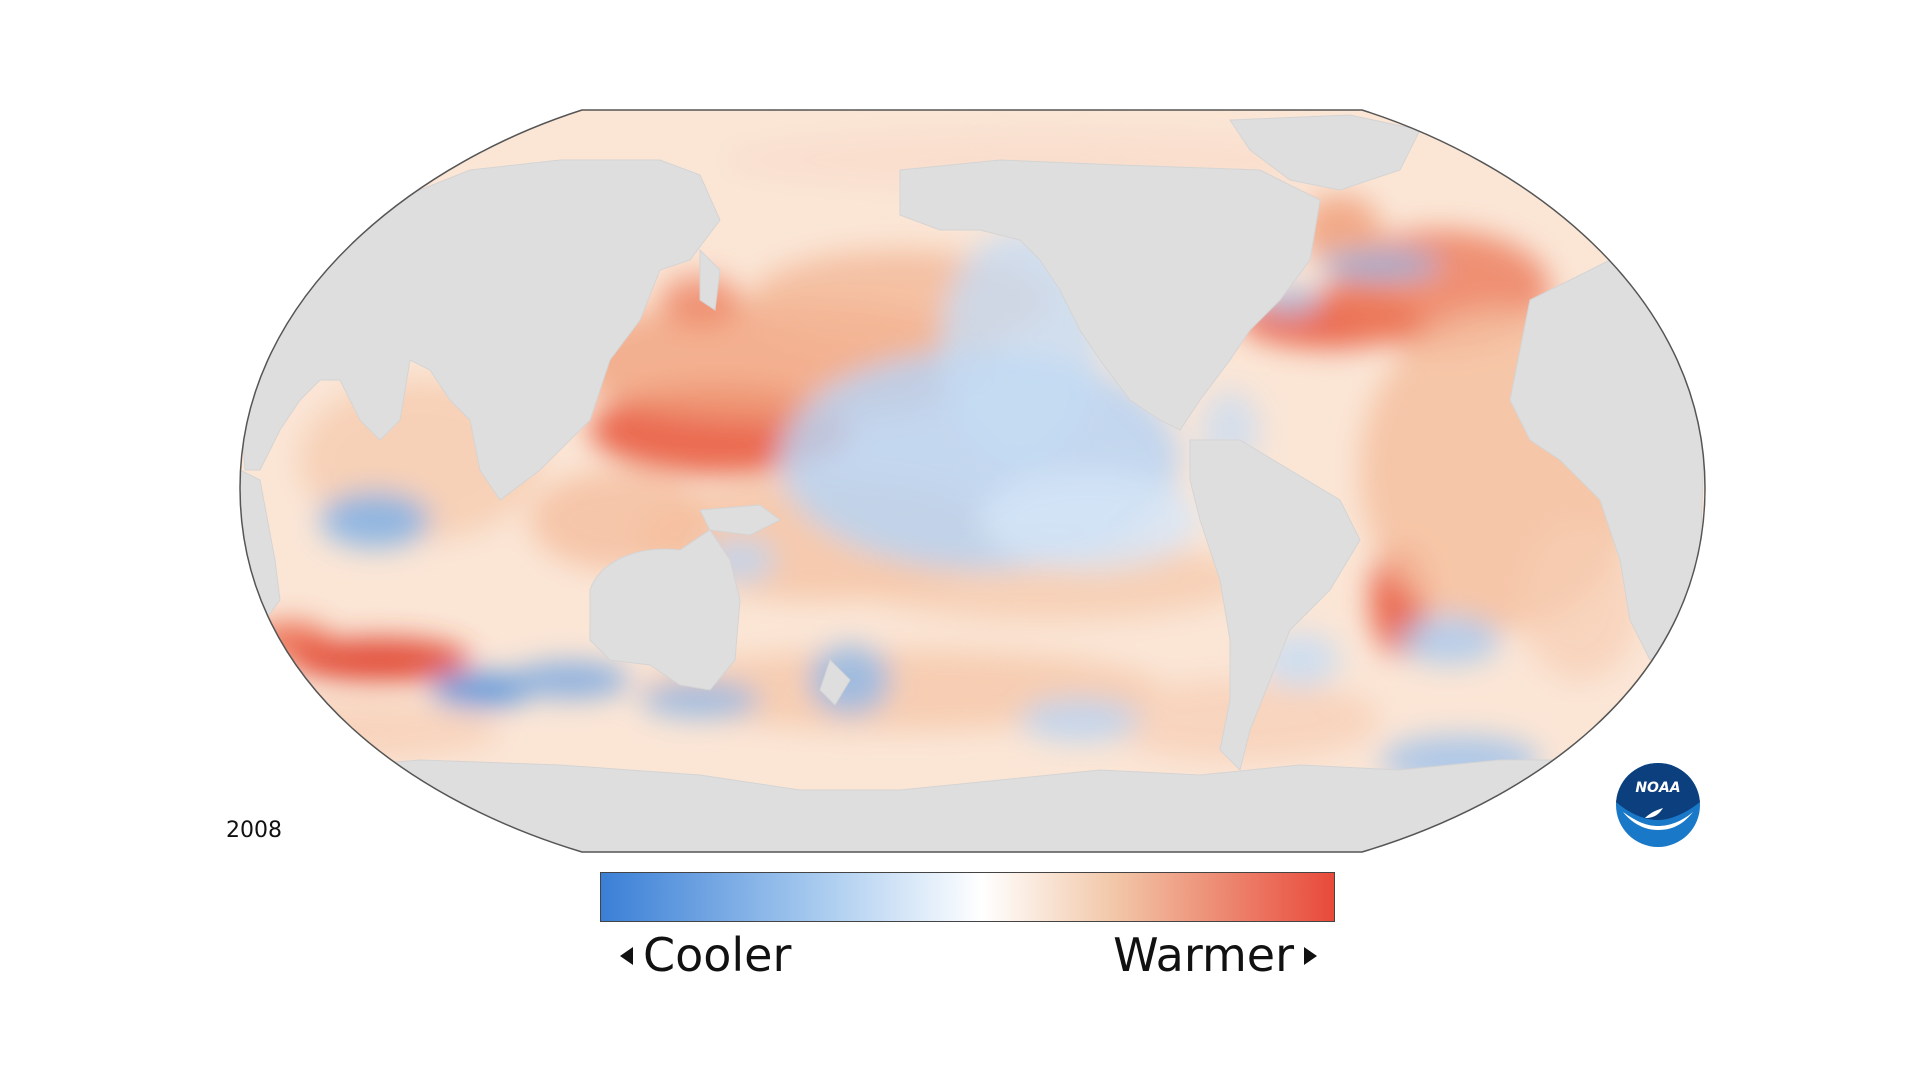  I want to click on right-triangle-icon, so click(1310, 955).